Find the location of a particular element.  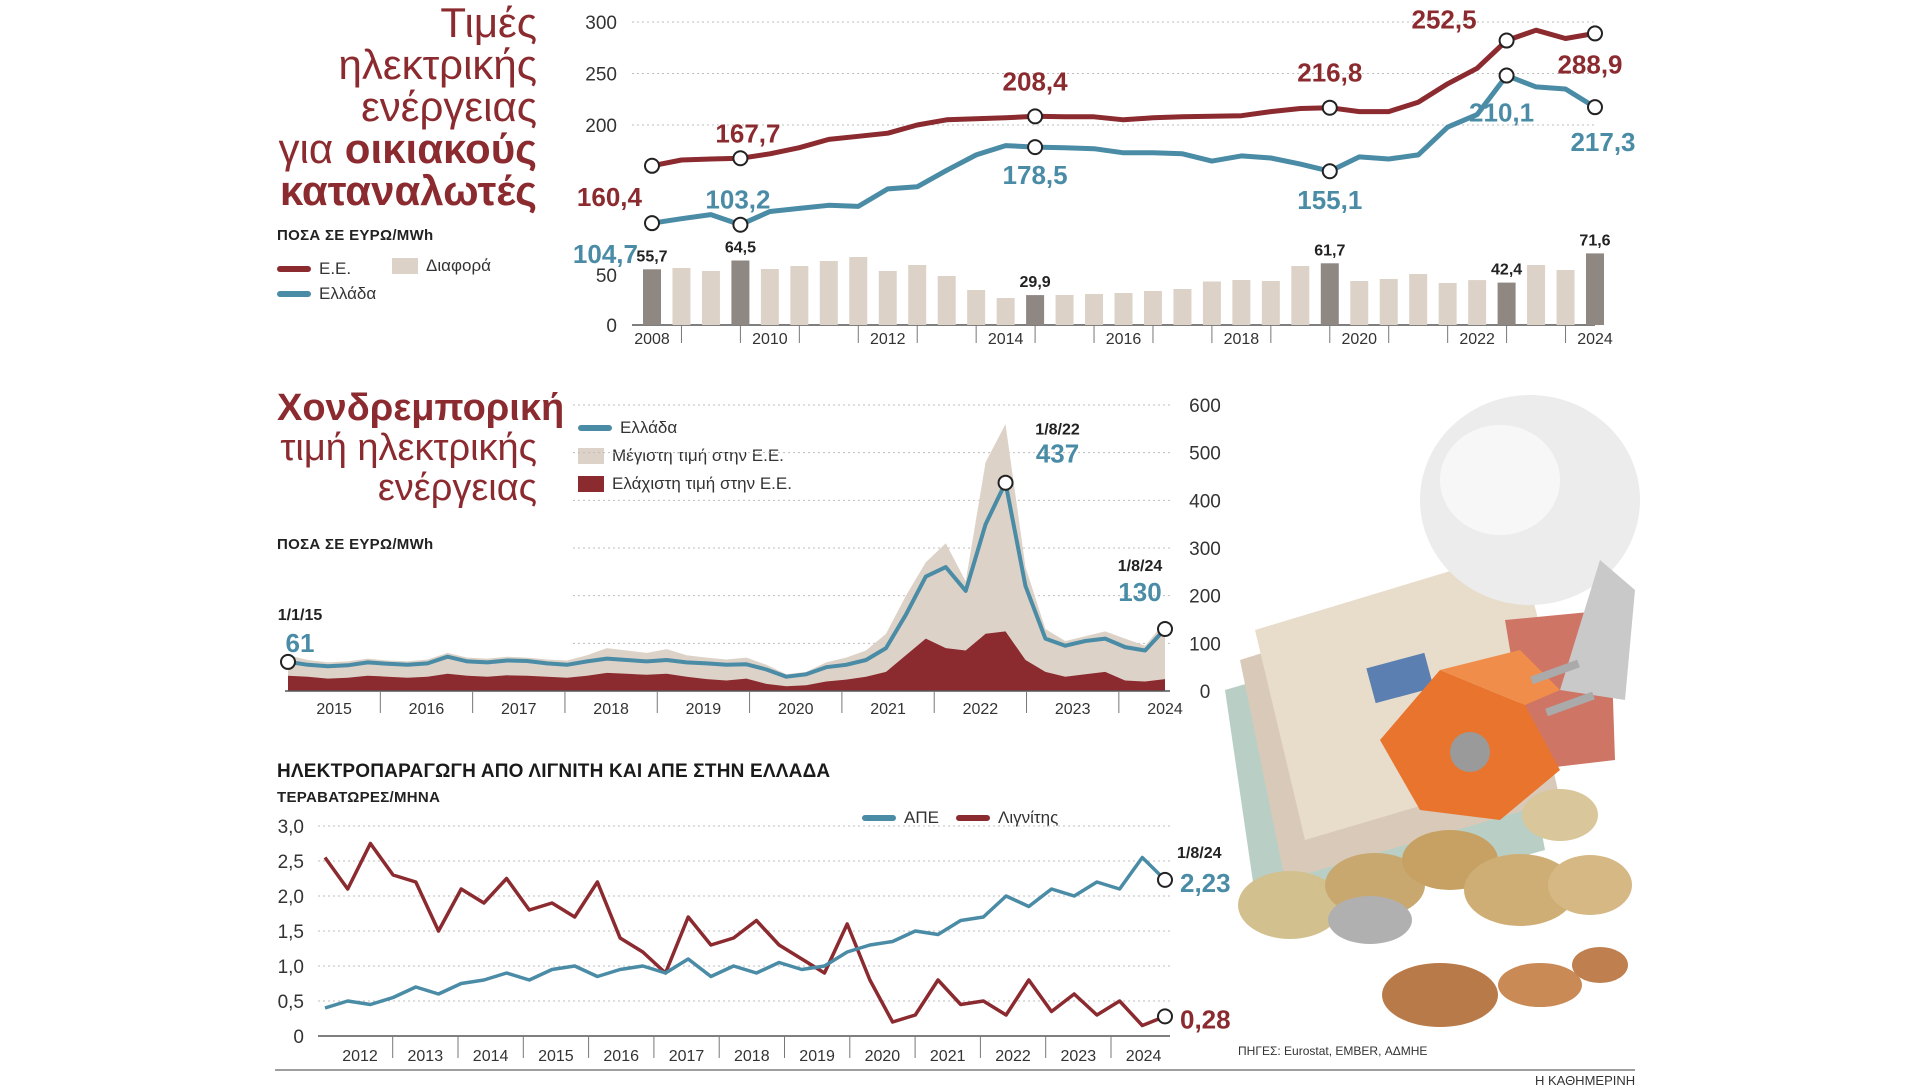

section1-title-line2: ηλεκτρικής is located at coordinates (438, 64).